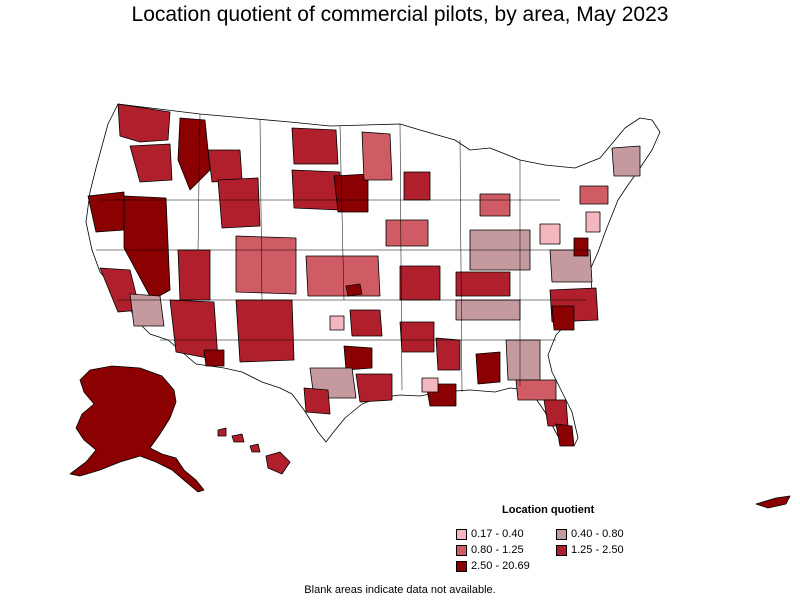 This screenshot has width=800, height=600. Describe the element at coordinates (500, 566) in the screenshot. I see `legend-label: 2.50 - 20.69` at that location.